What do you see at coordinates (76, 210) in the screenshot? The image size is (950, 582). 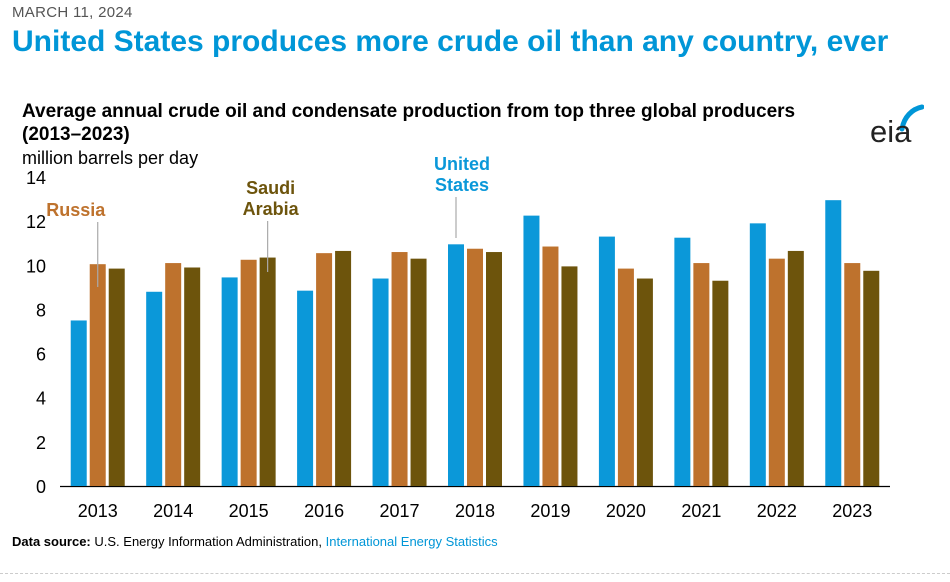 I see `series-label: Russia` at bounding box center [76, 210].